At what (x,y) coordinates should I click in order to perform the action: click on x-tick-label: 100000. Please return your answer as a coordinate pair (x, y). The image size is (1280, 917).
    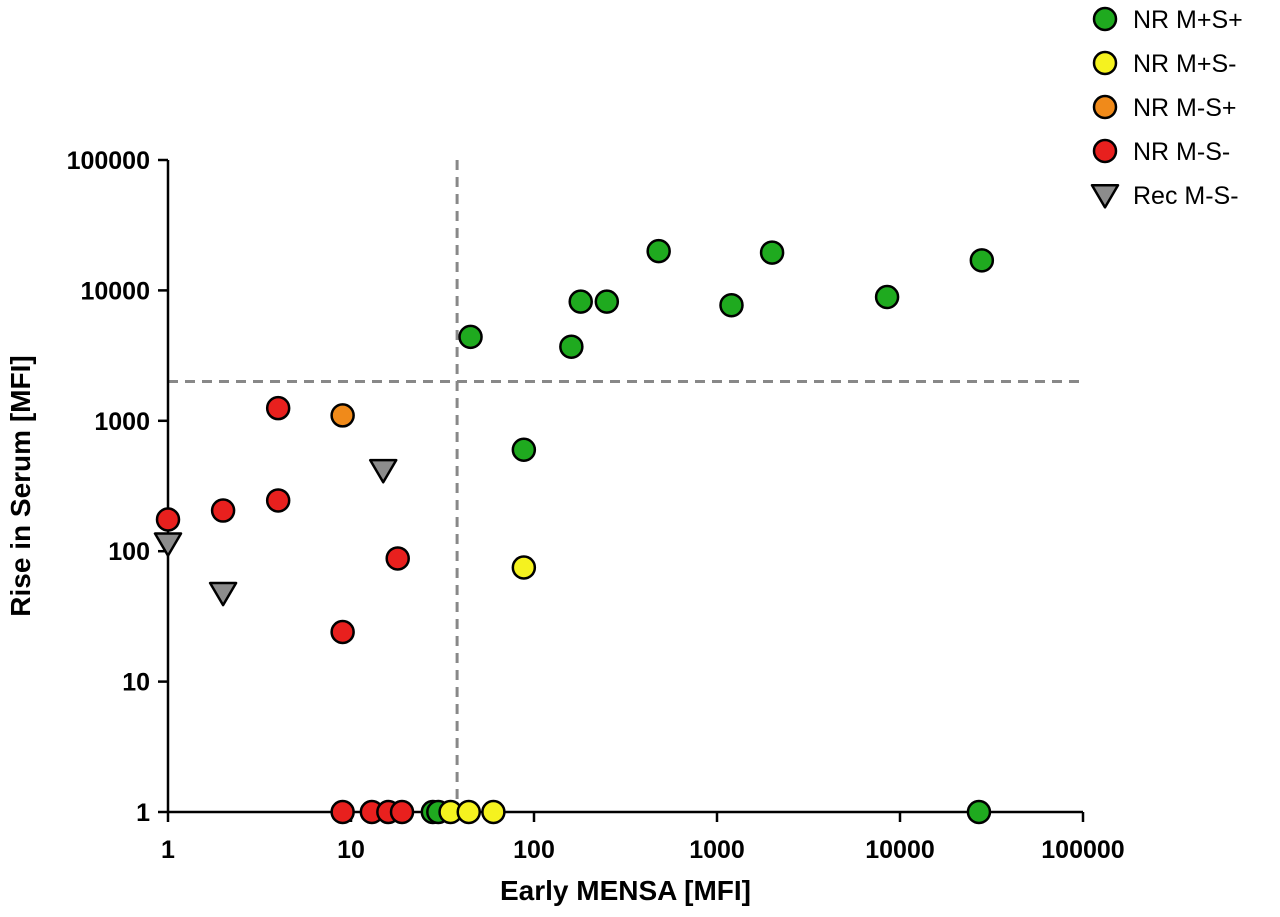
    Looking at the image, I should click on (1082, 850).